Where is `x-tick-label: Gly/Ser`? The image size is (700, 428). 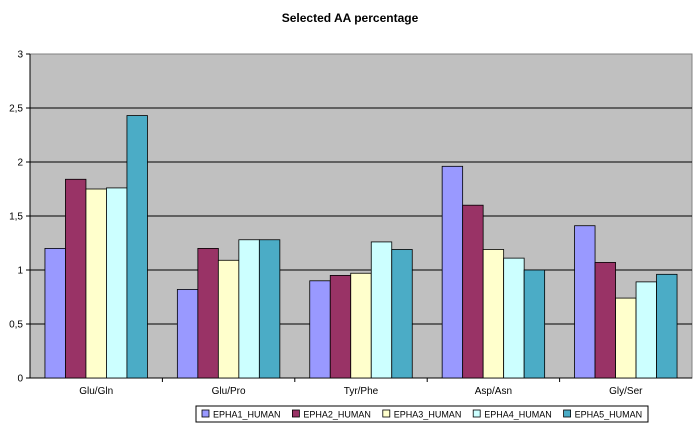
x-tick-label: Gly/Ser is located at coordinates (626, 391).